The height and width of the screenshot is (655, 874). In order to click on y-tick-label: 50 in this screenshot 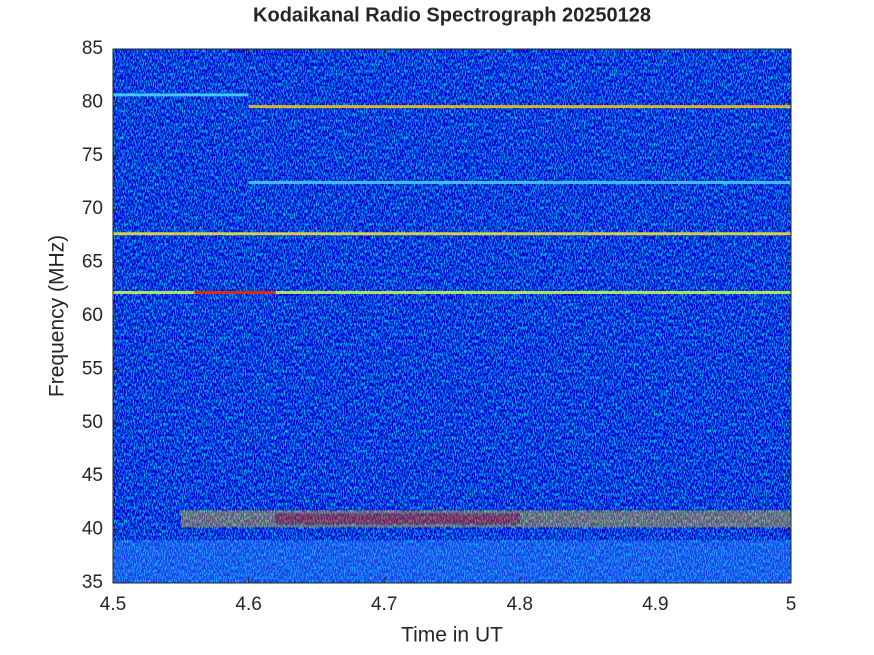, I will do `click(92, 422)`.